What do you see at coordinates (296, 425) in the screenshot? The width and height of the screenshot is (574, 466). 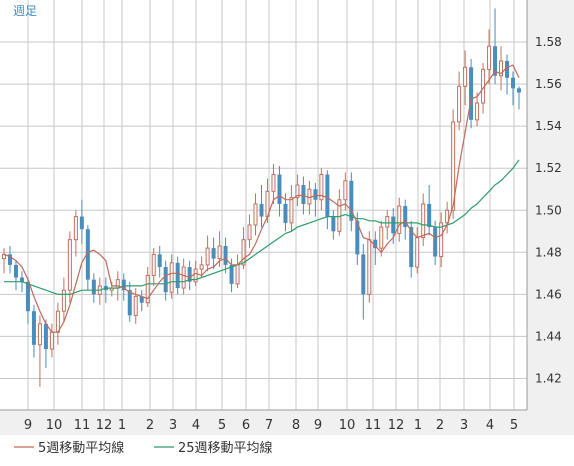 I see `x-tick-label: 8` at bounding box center [296, 425].